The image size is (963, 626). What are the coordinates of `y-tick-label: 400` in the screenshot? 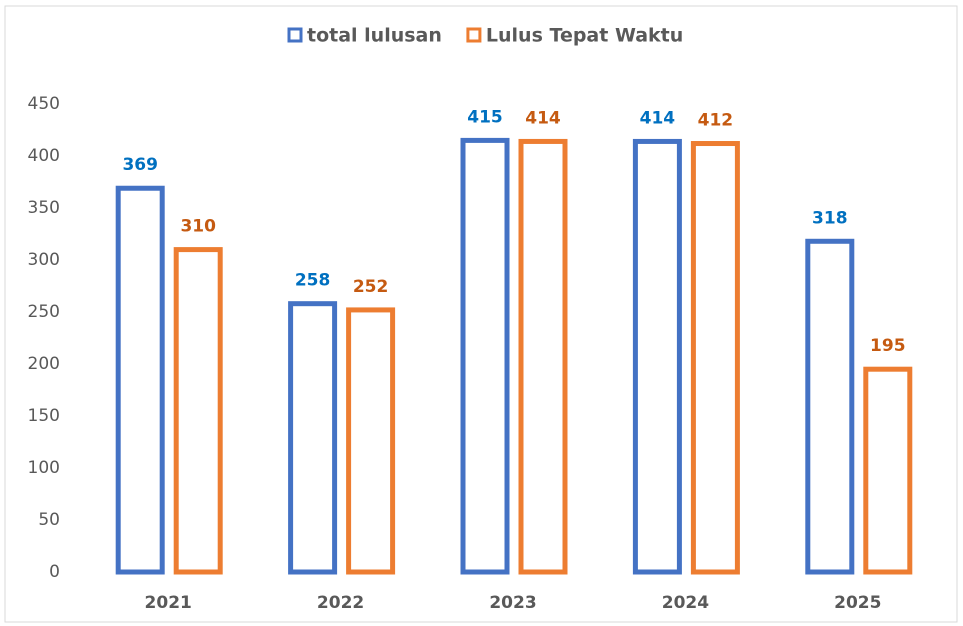 It's located at (44, 156).